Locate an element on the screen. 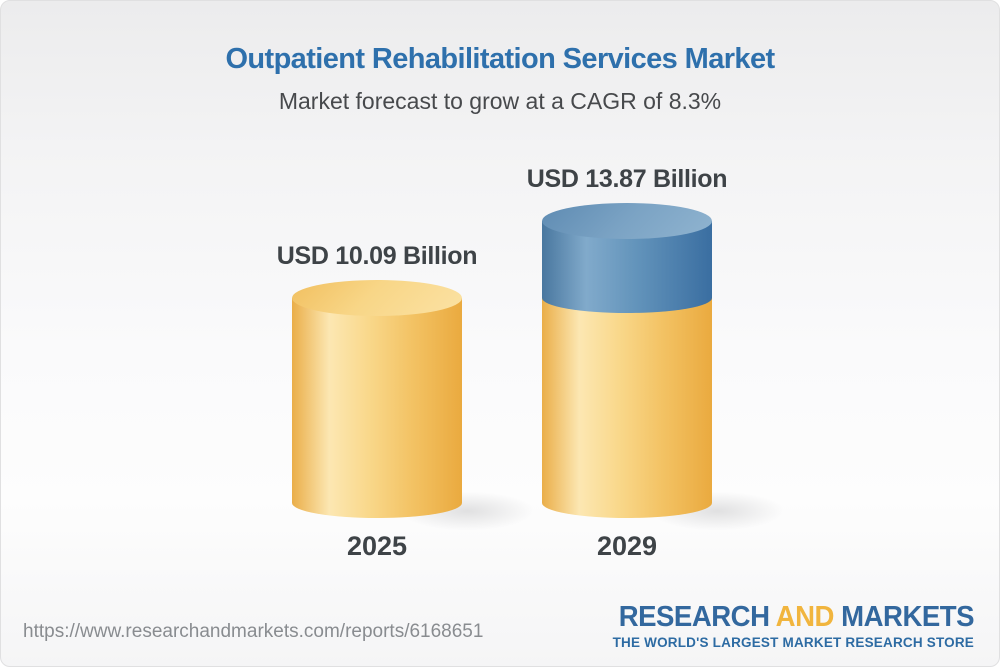  cylinder-2025 is located at coordinates (377, 399).